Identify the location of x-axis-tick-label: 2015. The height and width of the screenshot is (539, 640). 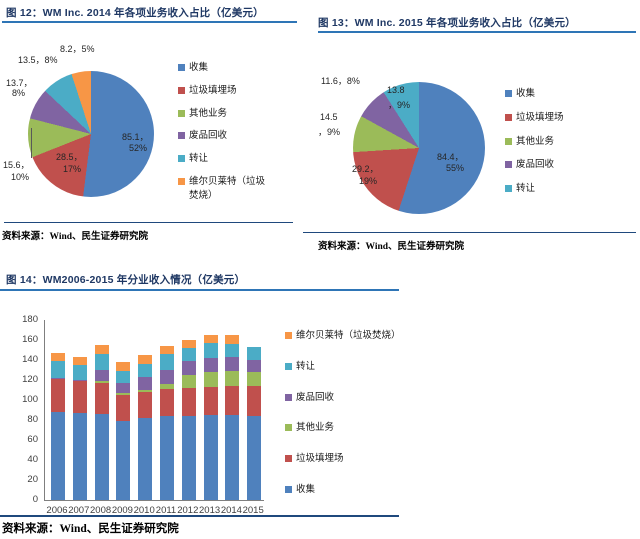
(253, 510).